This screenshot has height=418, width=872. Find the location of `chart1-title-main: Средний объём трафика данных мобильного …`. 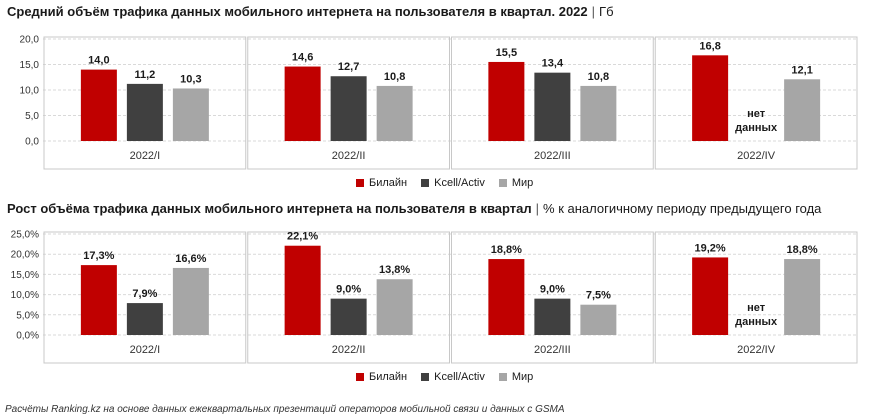

chart1-title-main: Средний объём трафика данных мобильного … is located at coordinates (297, 11).